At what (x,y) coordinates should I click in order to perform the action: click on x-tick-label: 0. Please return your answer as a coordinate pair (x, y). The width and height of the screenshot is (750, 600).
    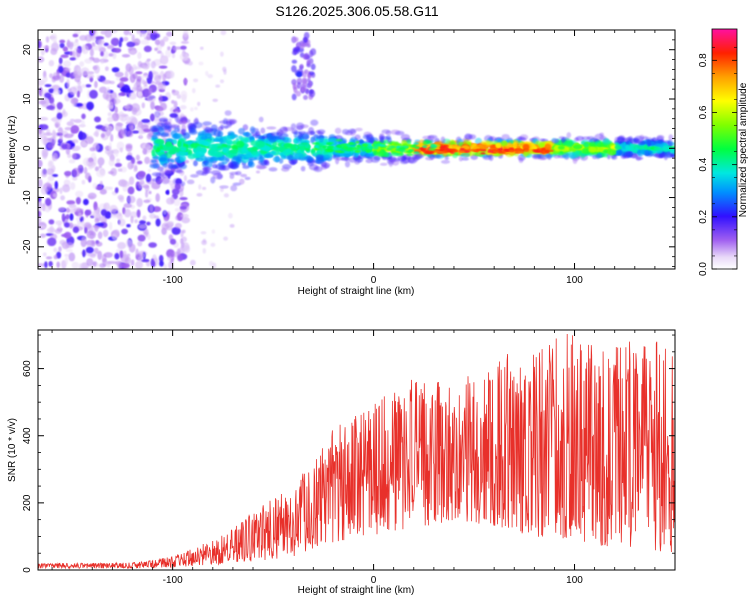
    Looking at the image, I should click on (374, 580).